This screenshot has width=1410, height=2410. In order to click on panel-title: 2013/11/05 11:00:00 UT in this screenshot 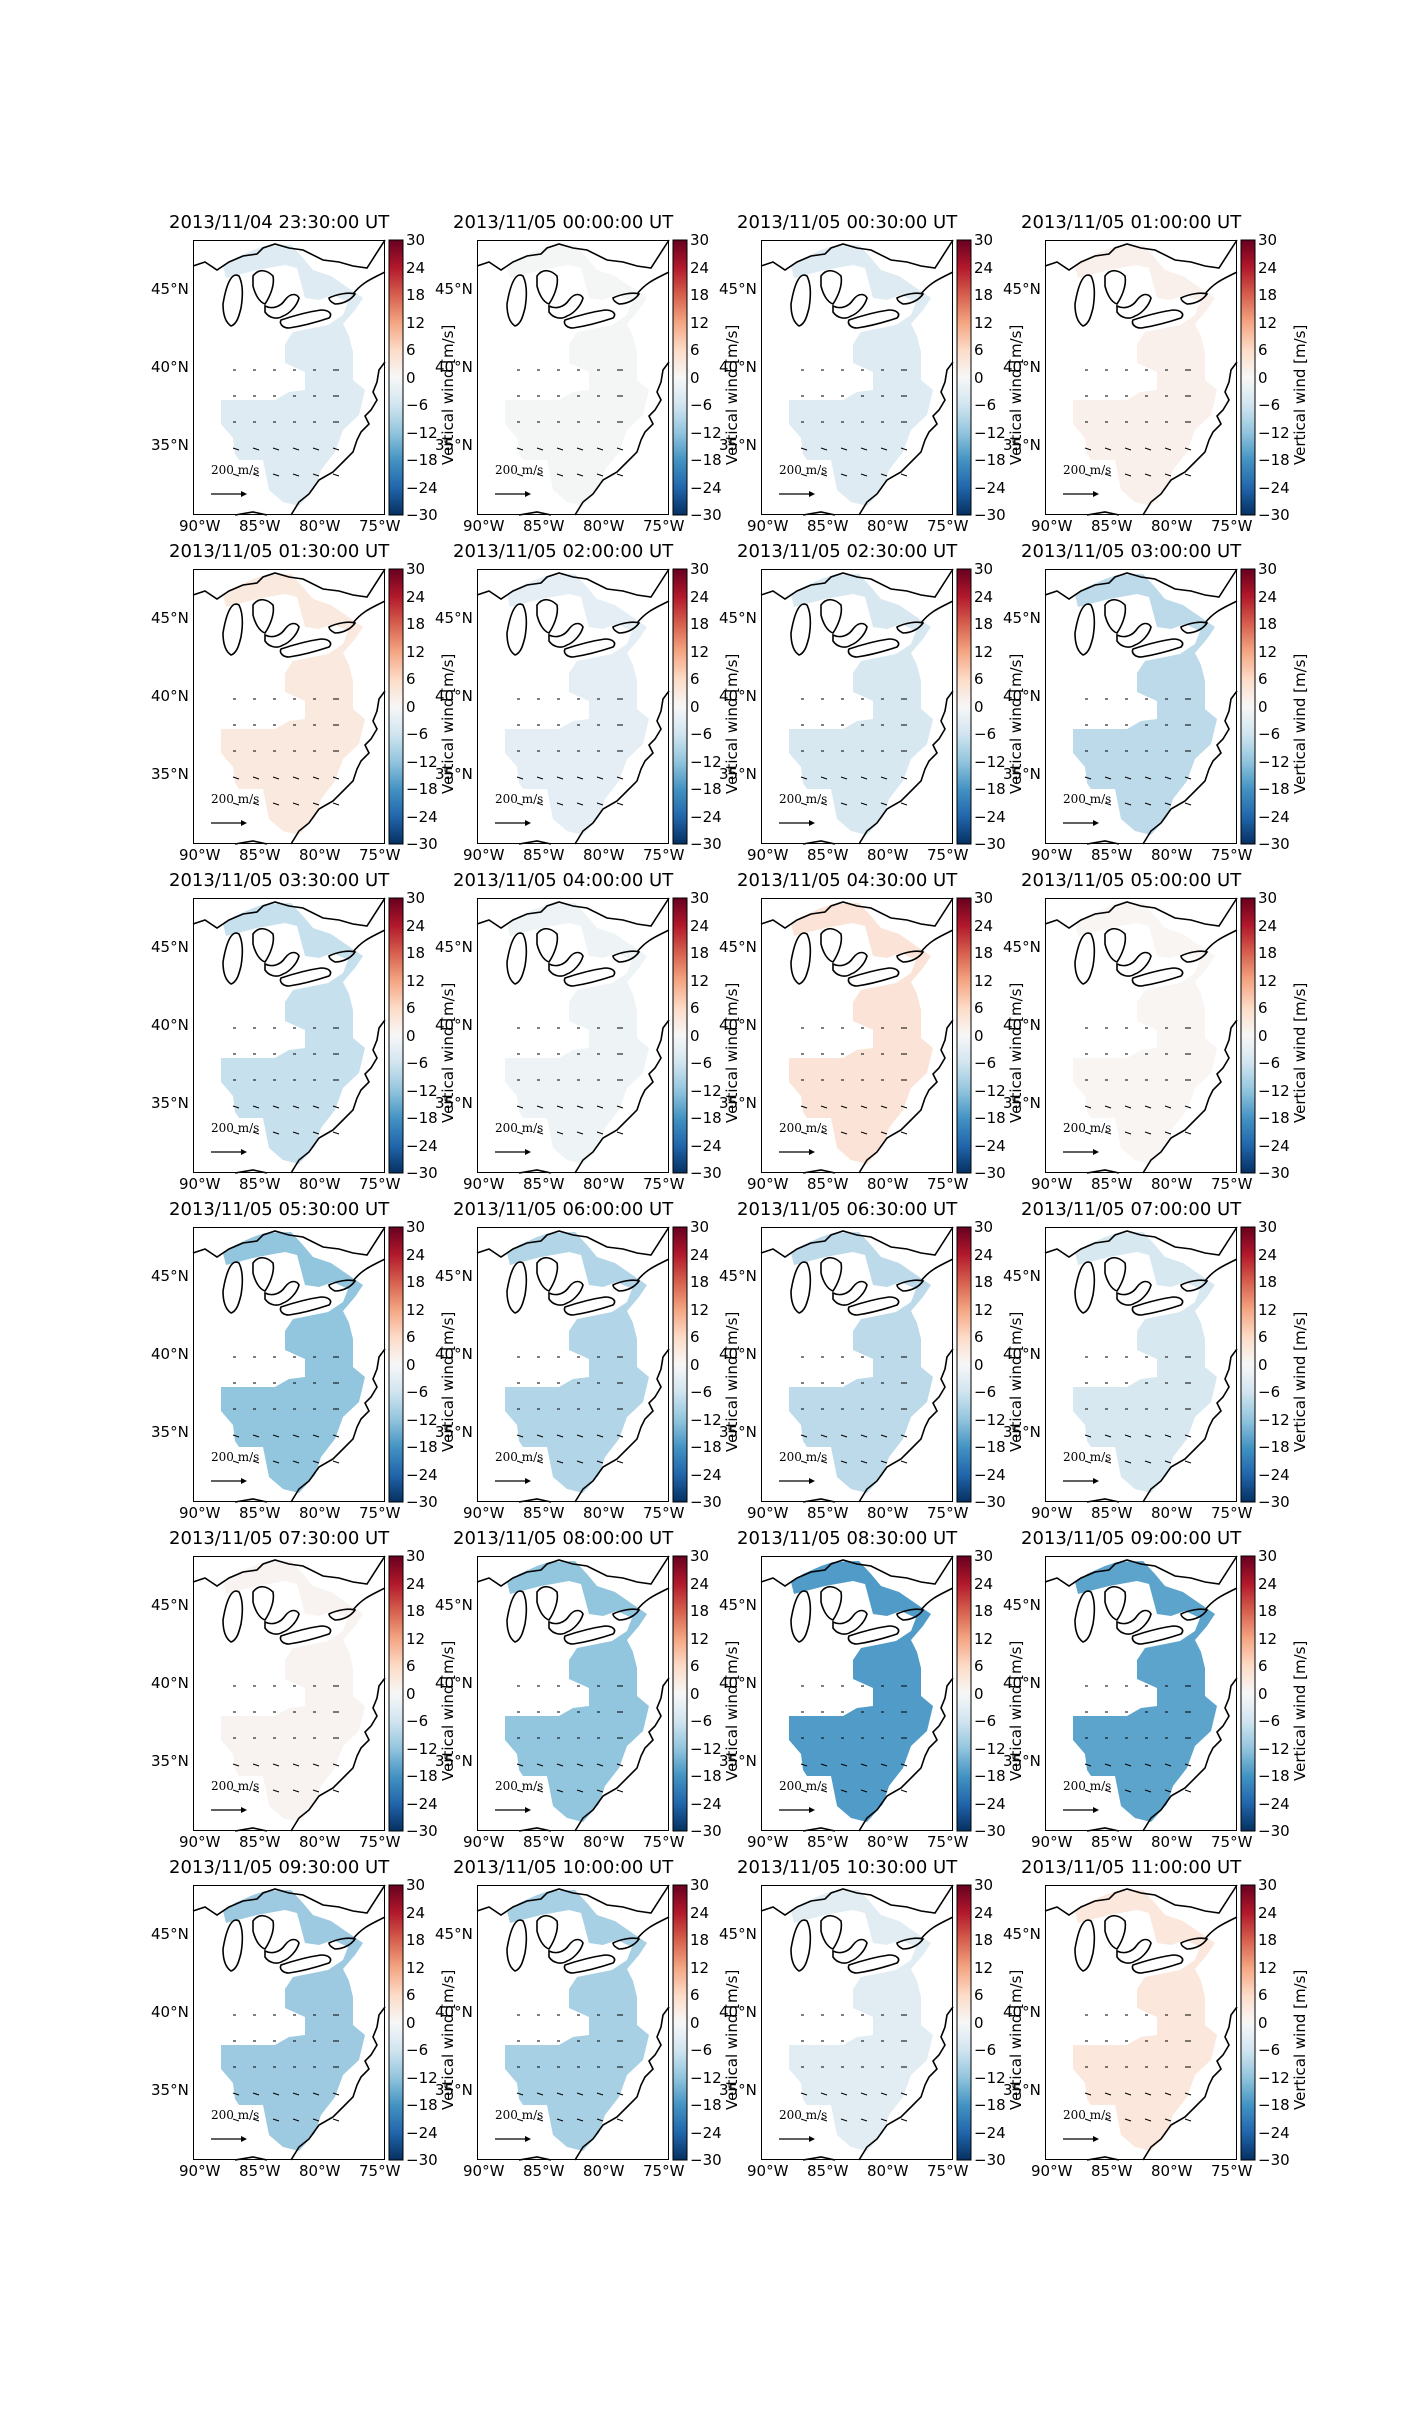, I will do `click(1131, 1867)`.